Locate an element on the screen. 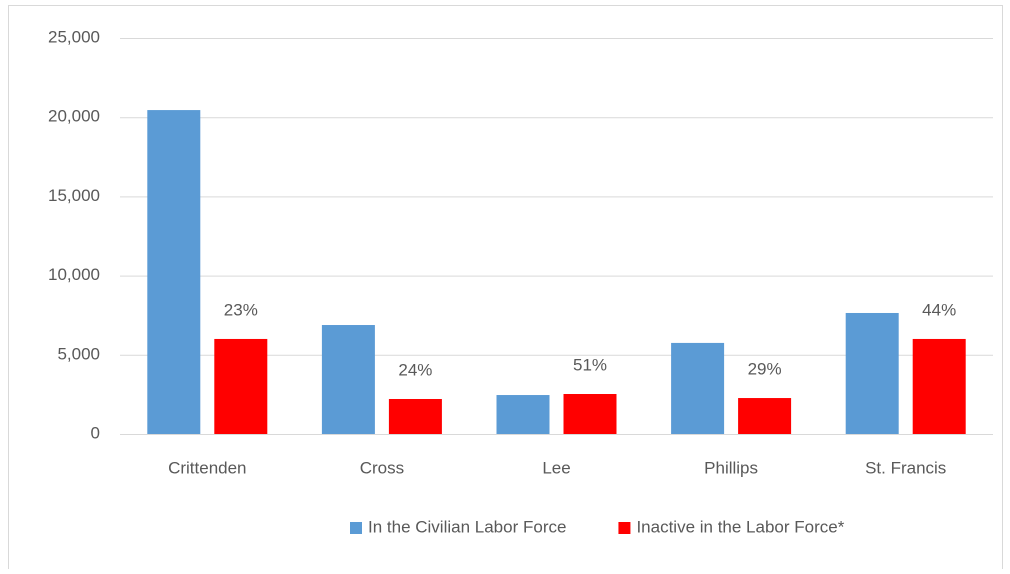 This screenshot has width=1010, height=574. x-tick-label: St. Francis is located at coordinates (905, 467).